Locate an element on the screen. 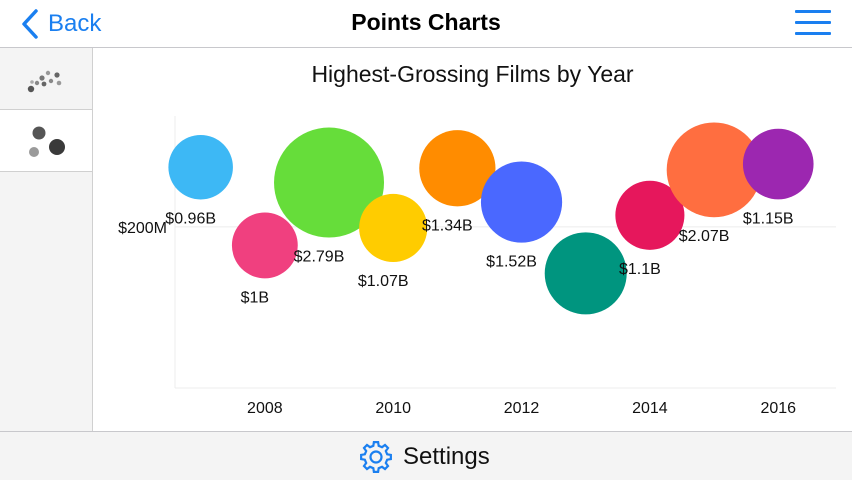 This screenshot has height=480, width=852. scatter-points-icon is located at coordinates (44, 81).